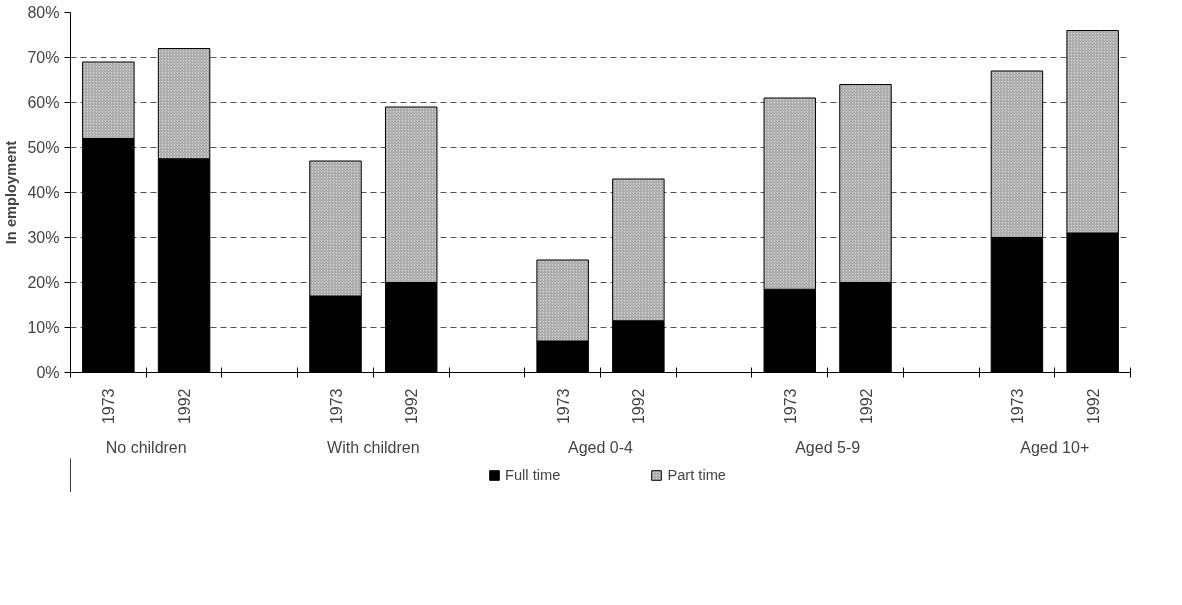 The width and height of the screenshot is (1182, 605). I want to click on text: Aged 10+, so click(1055, 447).